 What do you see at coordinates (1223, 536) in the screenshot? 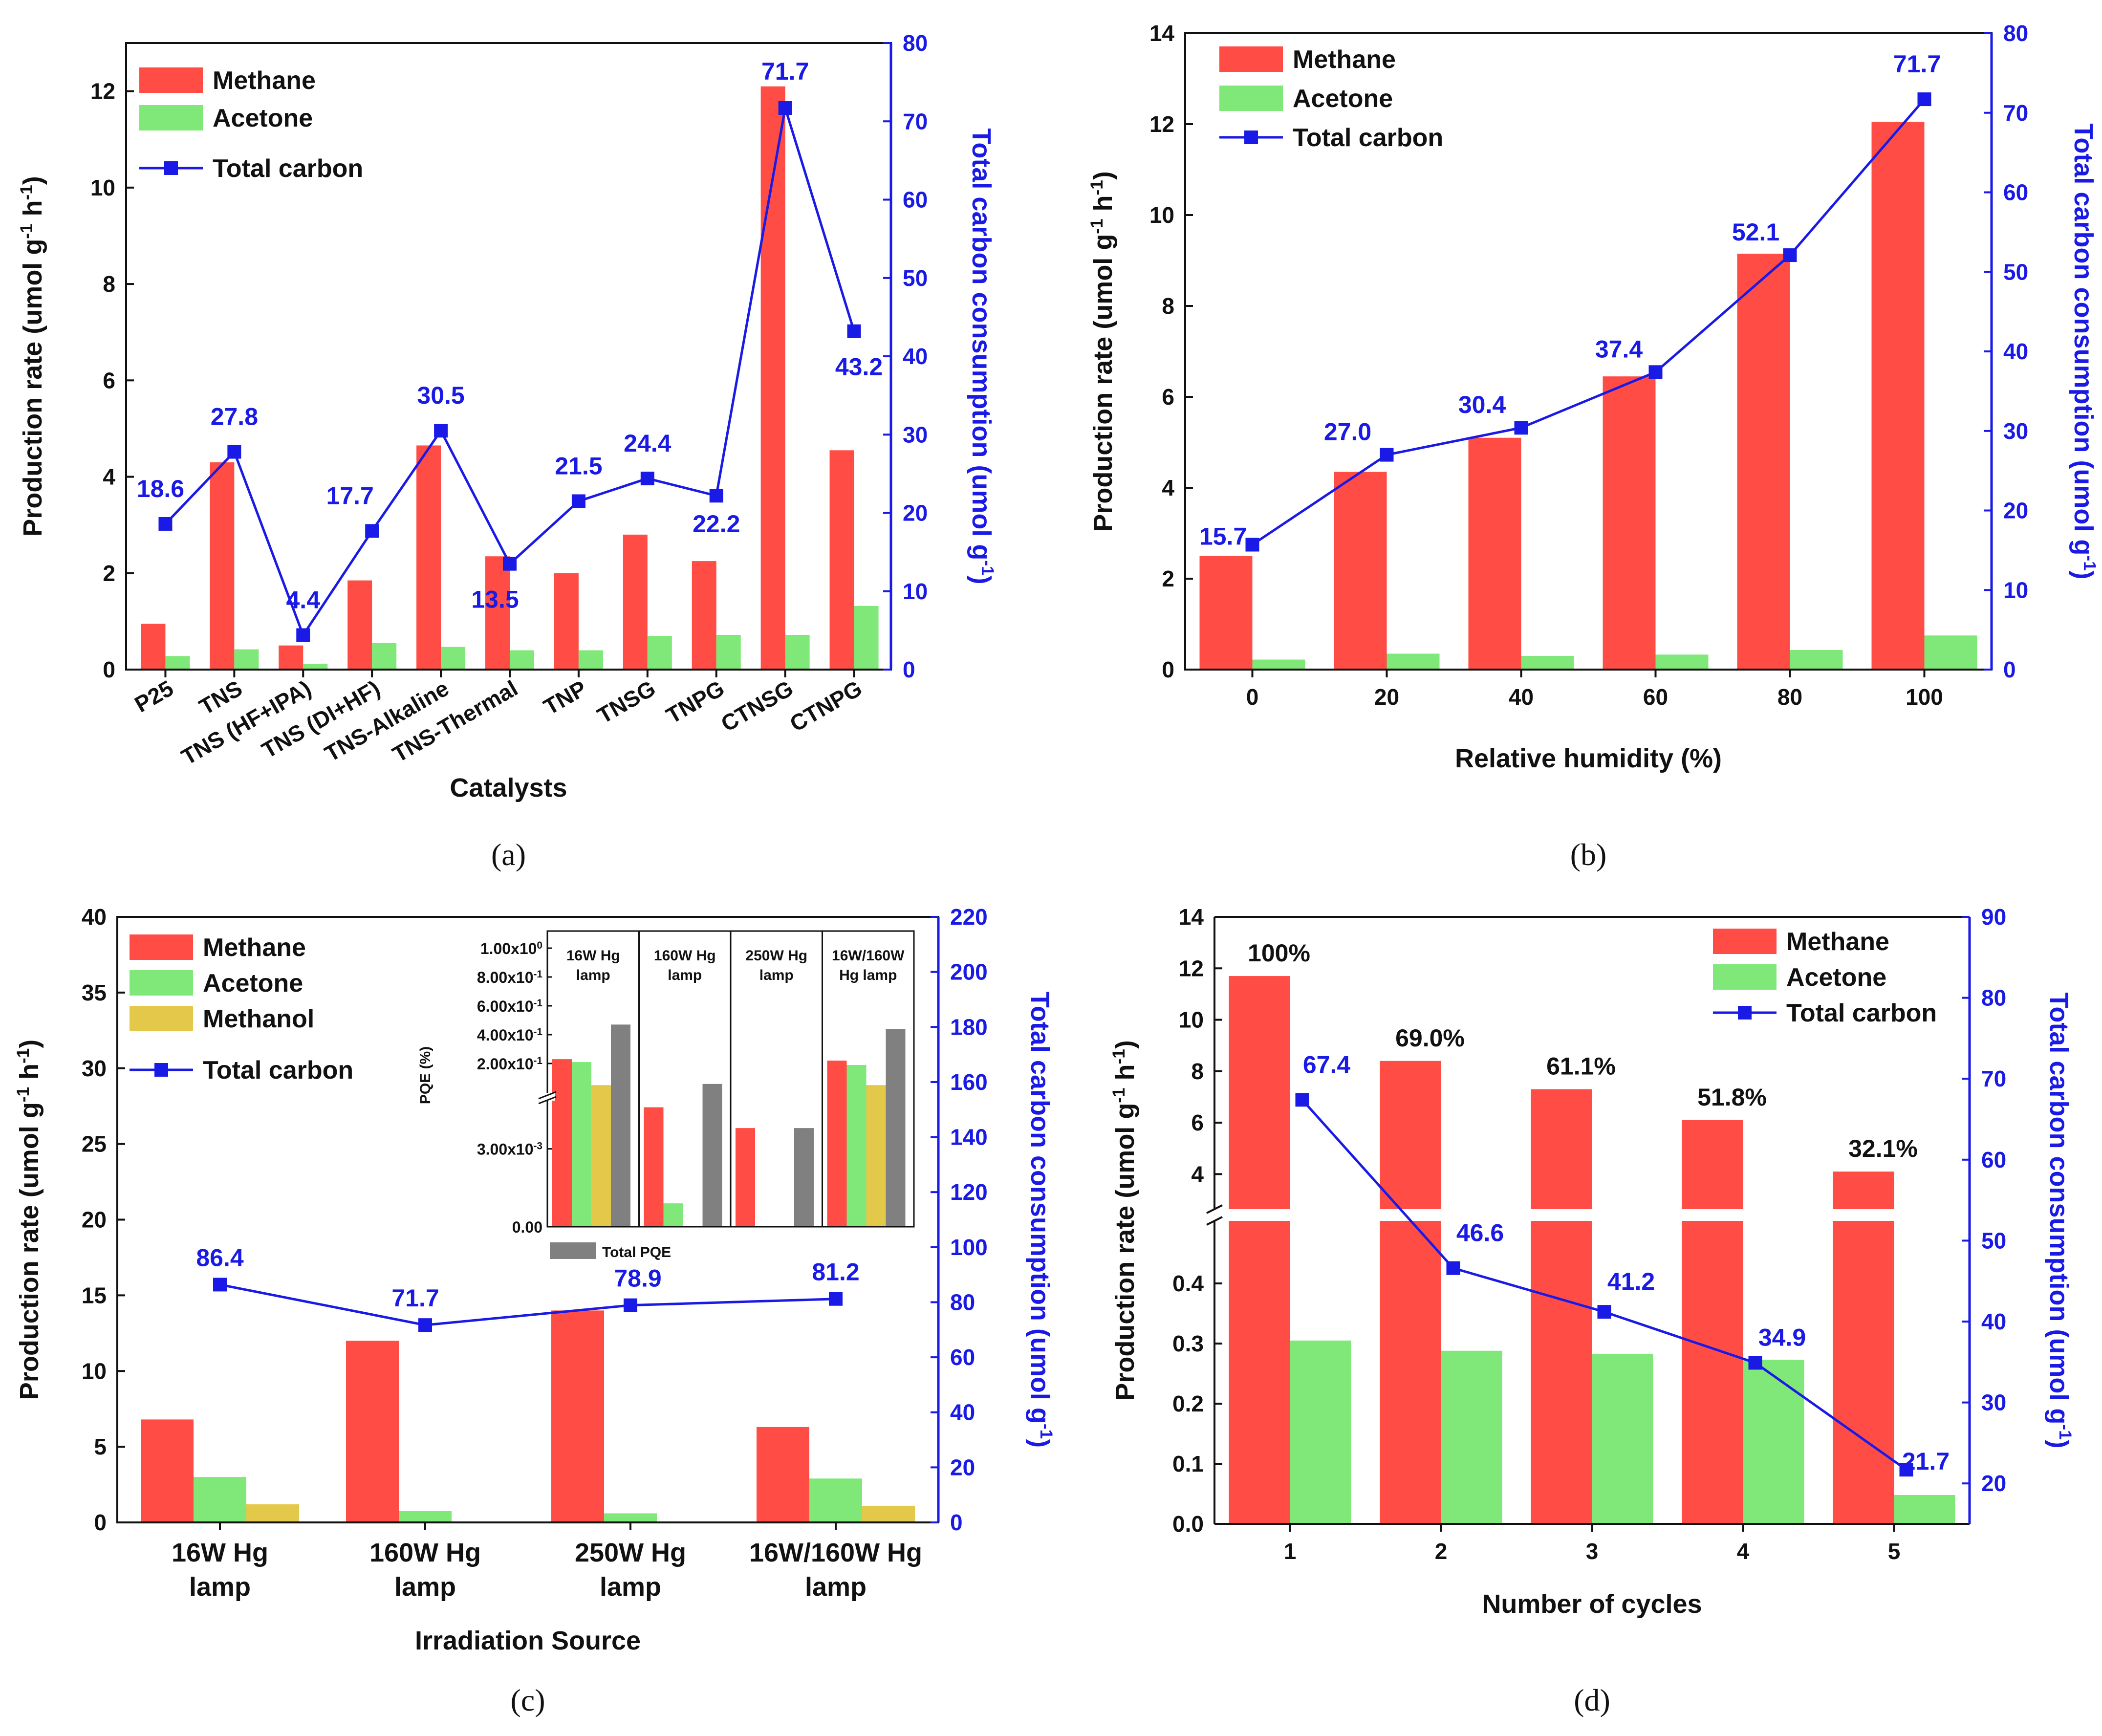
I see `total-carbon-label-0: 15.7` at bounding box center [1223, 536].